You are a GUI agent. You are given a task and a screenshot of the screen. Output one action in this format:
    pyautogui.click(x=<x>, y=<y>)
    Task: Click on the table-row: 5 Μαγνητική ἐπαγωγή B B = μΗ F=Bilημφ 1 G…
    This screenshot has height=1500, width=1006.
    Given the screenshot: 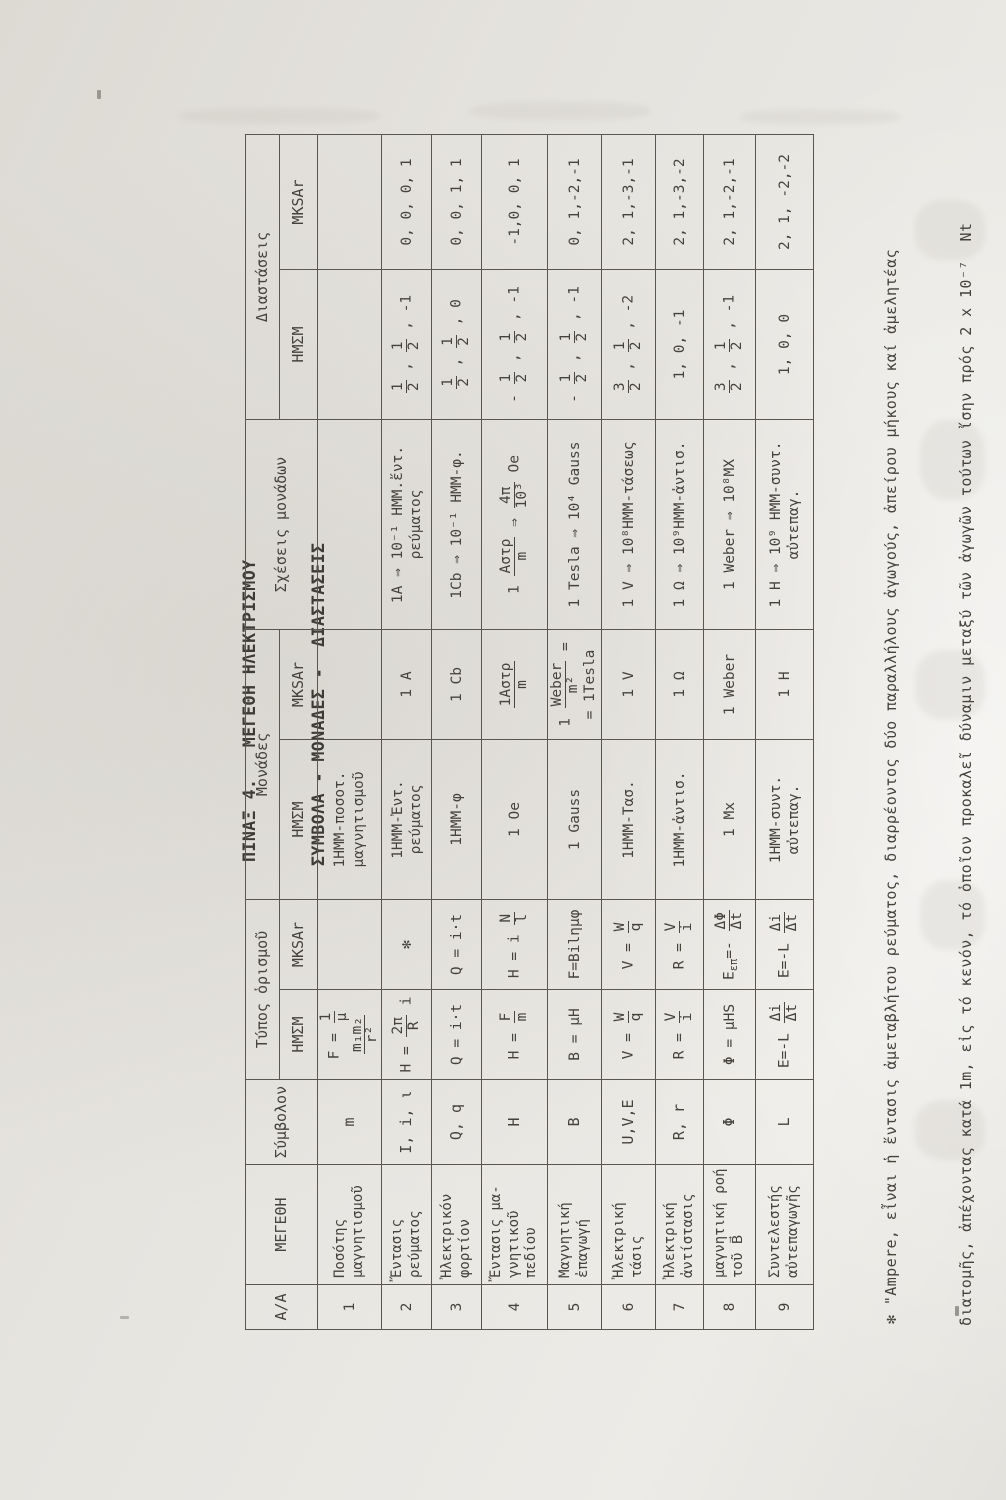 What is the action you would take?
    pyautogui.click(x=574, y=732)
    